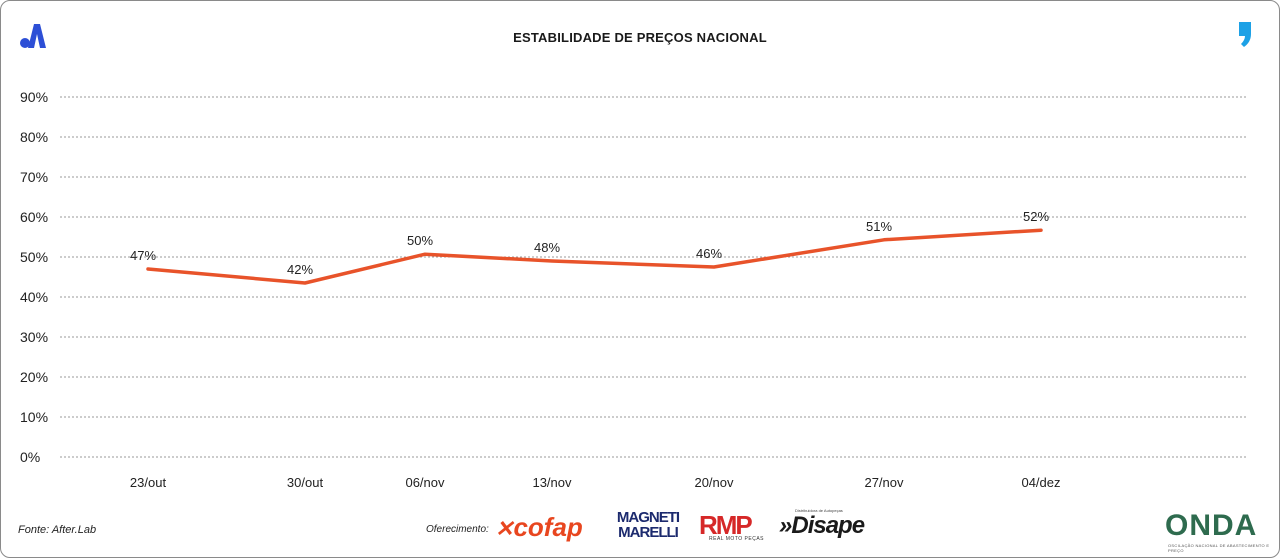  I want to click on cofap-logo: ✕cofap, so click(539, 527).